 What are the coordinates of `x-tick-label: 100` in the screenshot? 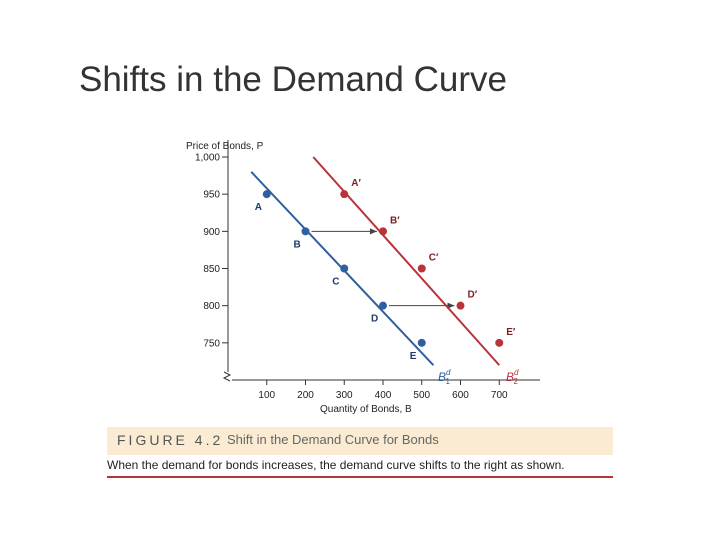 It's located at (266, 395).